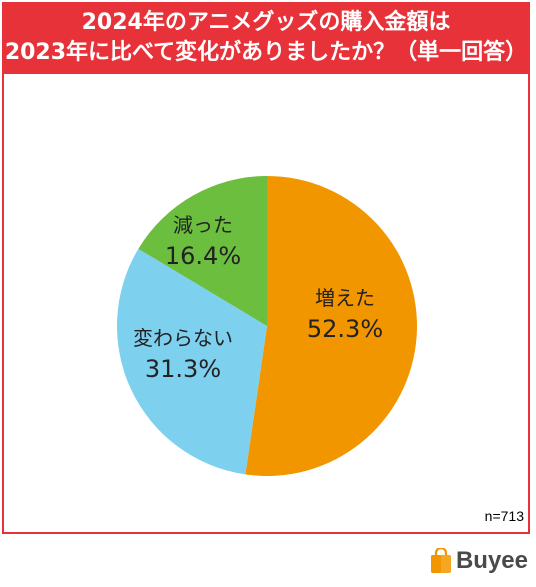 Image resolution: width=536 pixels, height=587 pixels. Describe the element at coordinates (504, 516) in the screenshot. I see `sample-size: n=713` at that location.